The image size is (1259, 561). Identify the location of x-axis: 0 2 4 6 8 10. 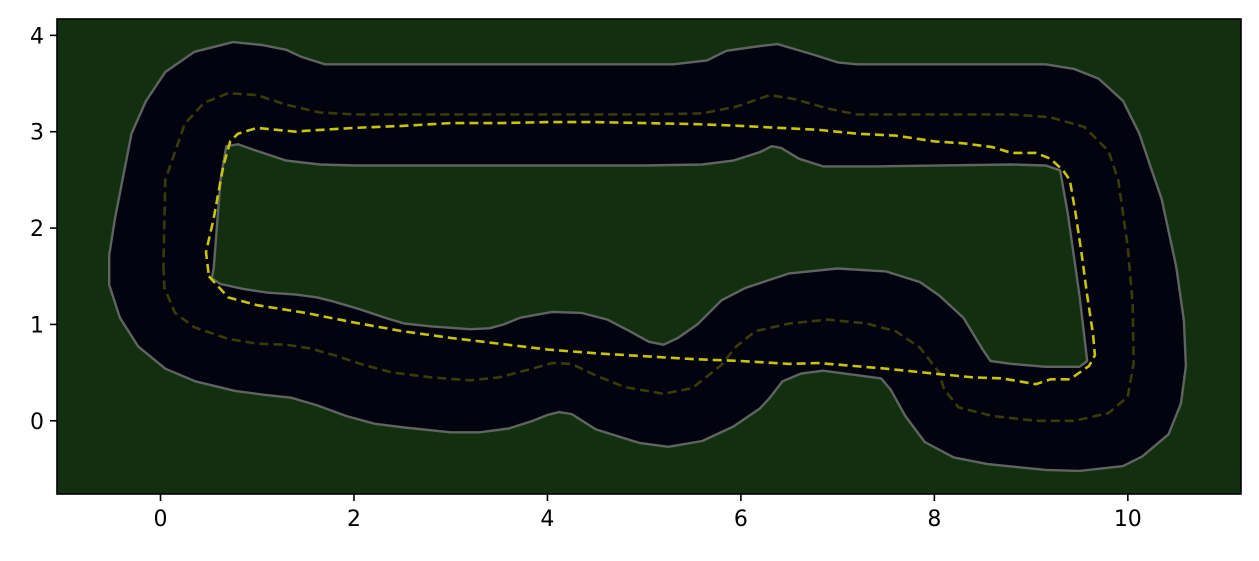
(648, 513).